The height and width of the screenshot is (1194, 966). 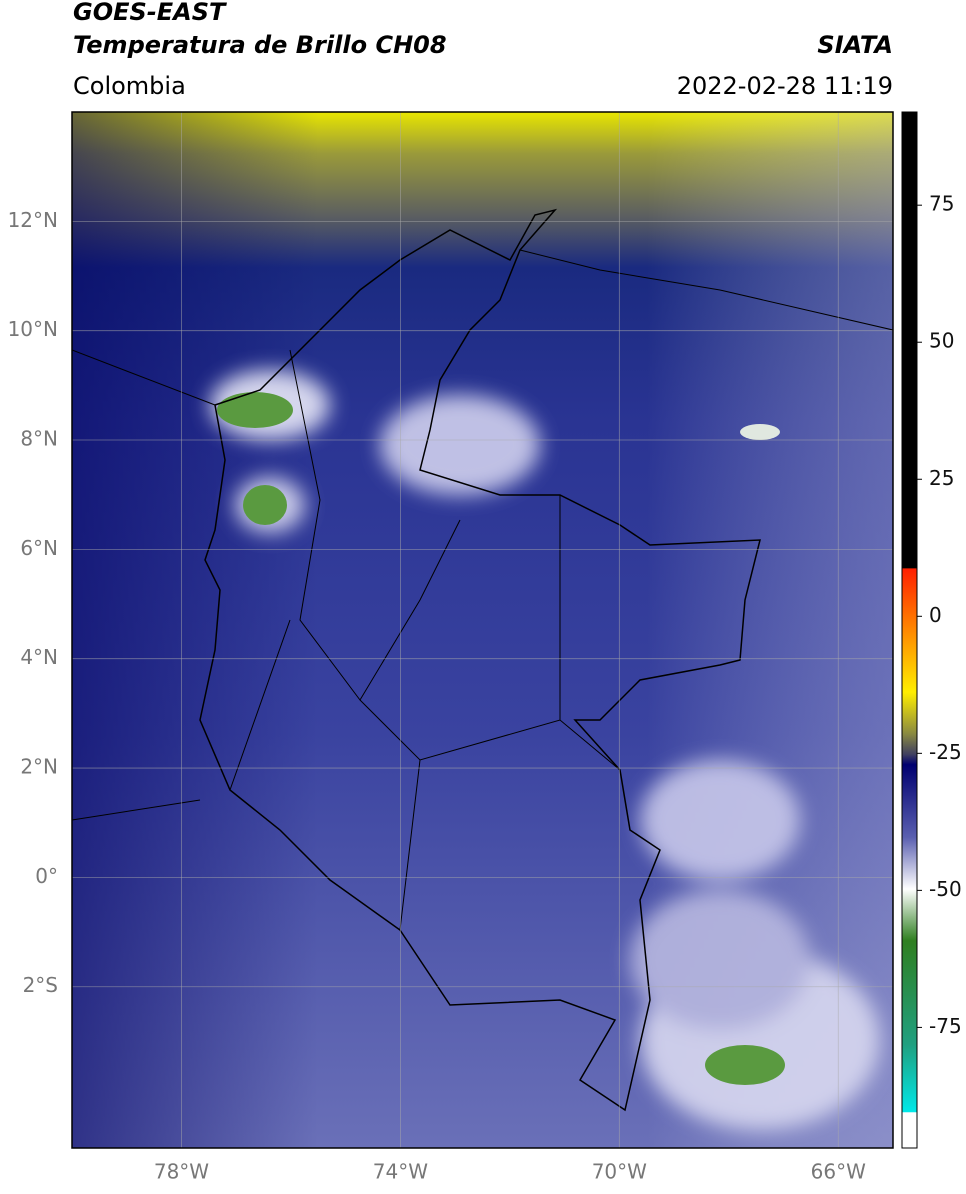 What do you see at coordinates (941, 478) in the screenshot?
I see `colorbar-tick-label: 25` at bounding box center [941, 478].